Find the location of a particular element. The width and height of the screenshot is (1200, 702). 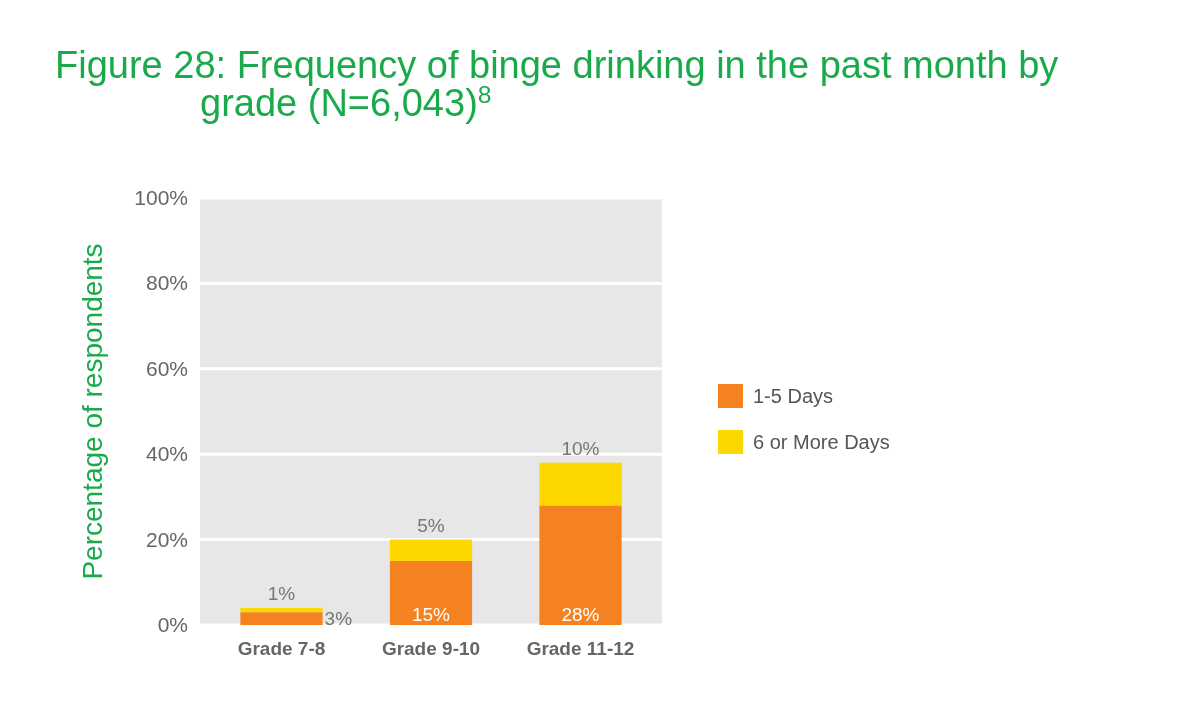

y-tick-label: 60% is located at coordinates (166, 368).